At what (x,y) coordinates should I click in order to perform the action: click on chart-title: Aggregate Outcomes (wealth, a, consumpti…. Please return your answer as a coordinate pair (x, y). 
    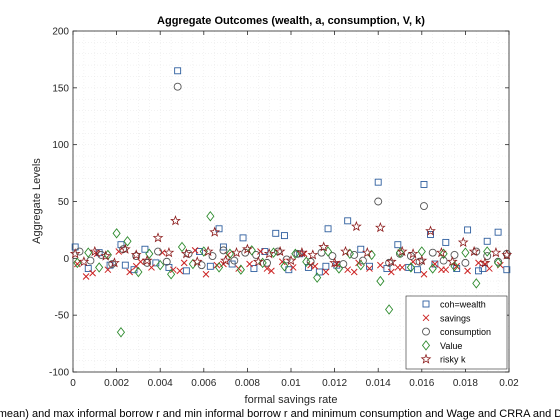
    Looking at the image, I should click on (291, 21).